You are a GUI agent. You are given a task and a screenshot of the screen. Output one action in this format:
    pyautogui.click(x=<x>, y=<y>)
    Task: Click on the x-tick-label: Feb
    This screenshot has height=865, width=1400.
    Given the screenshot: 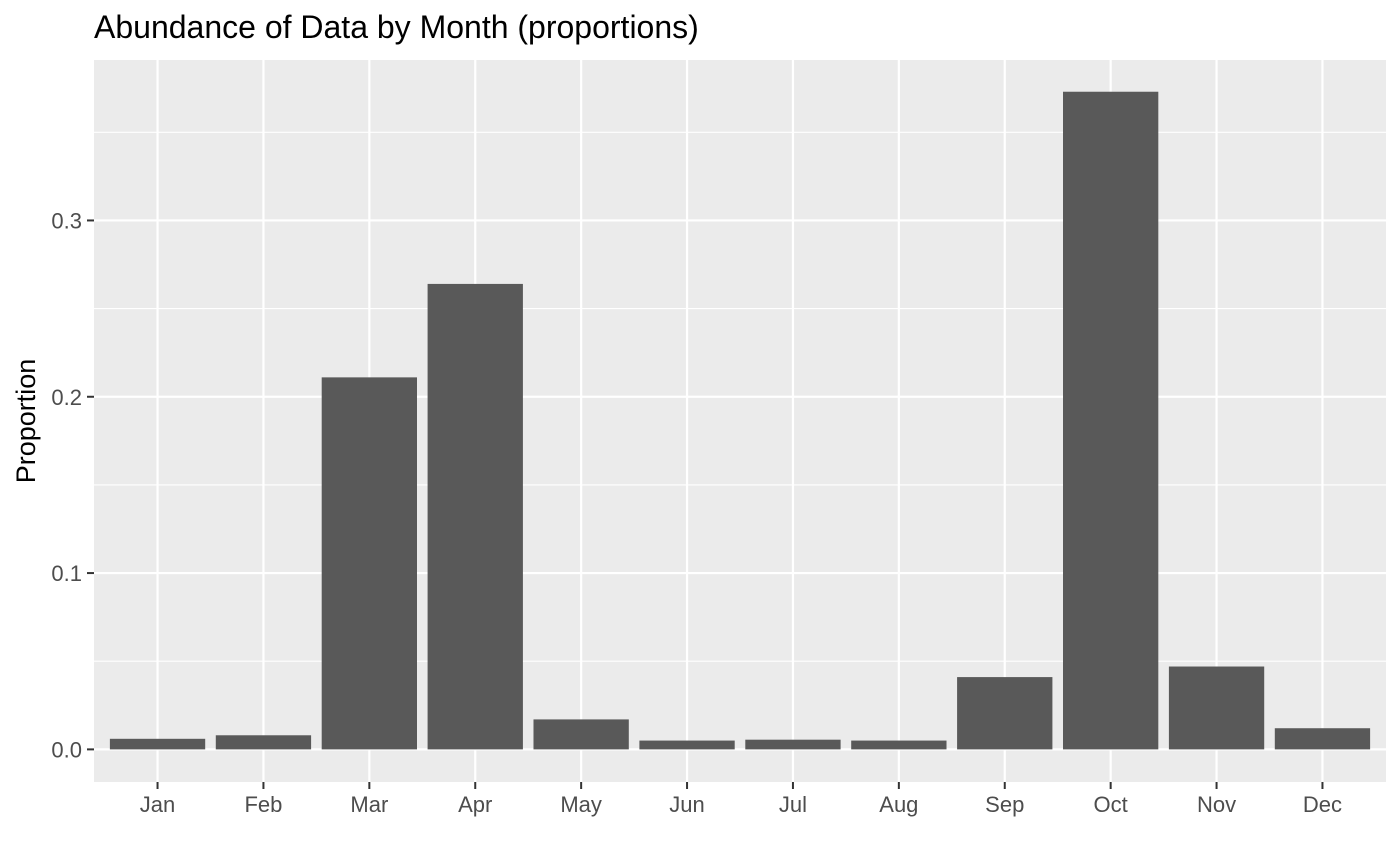 What is the action you would take?
    pyautogui.click(x=263, y=804)
    